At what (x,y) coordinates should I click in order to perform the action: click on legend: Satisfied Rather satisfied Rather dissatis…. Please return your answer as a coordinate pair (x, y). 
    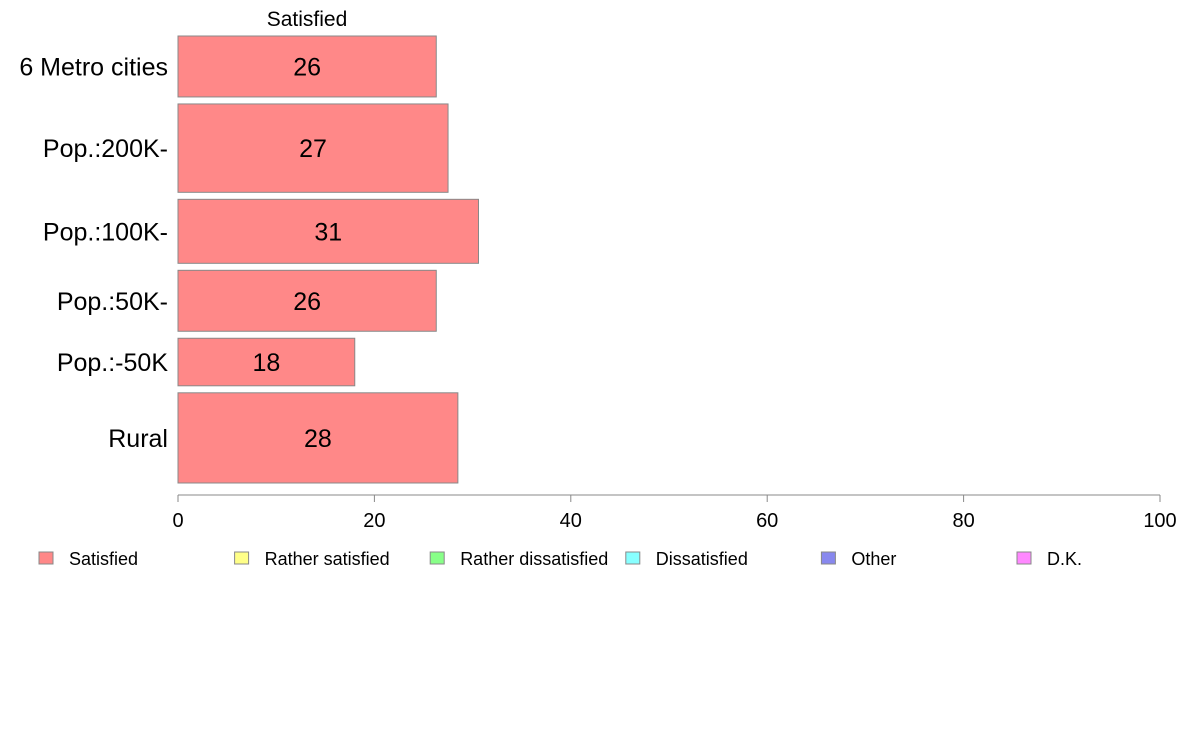
    Looking at the image, I should click on (560, 559).